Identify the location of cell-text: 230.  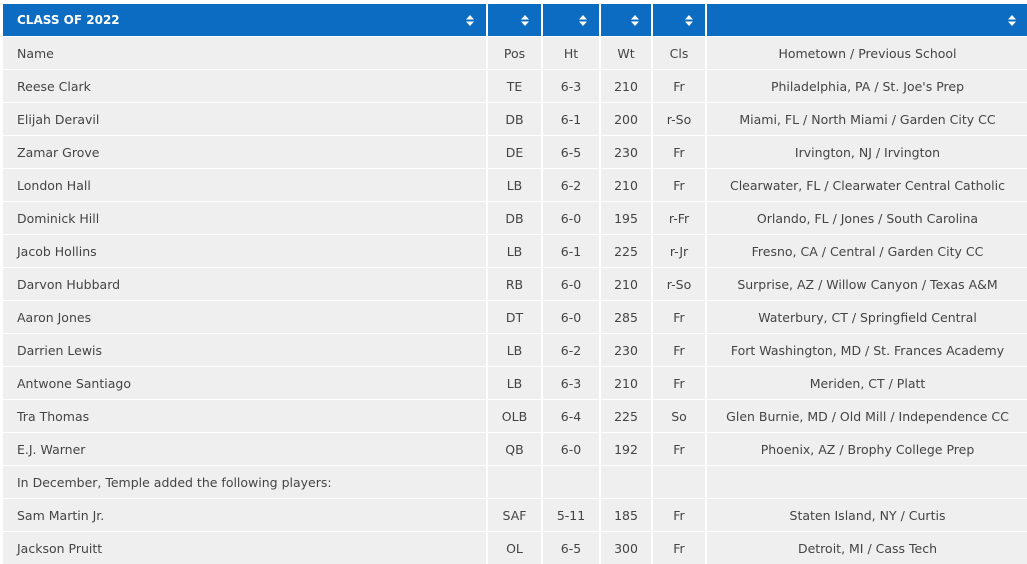
(626, 350).